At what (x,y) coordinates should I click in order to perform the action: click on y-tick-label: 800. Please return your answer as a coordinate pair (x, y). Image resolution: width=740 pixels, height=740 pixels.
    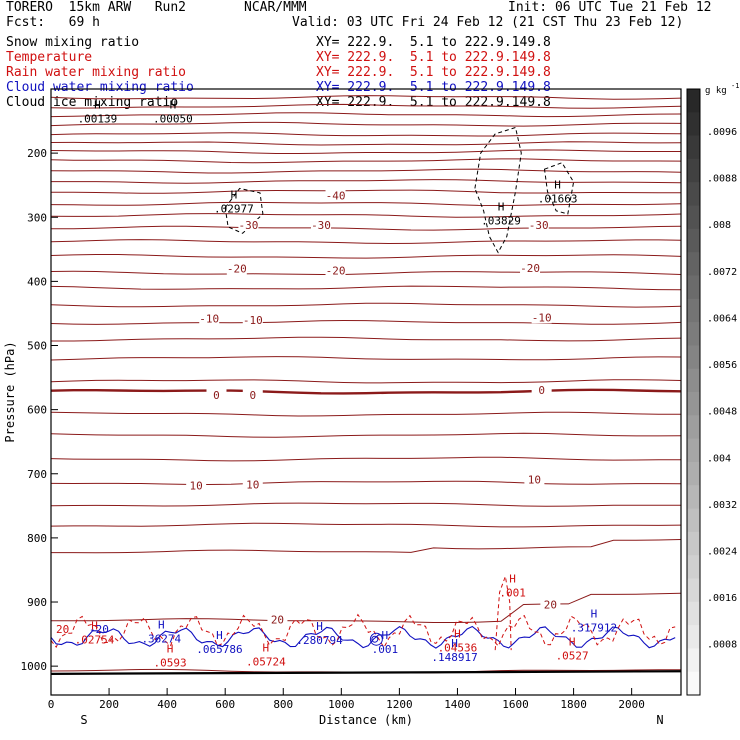
    Looking at the image, I should click on (37, 538).